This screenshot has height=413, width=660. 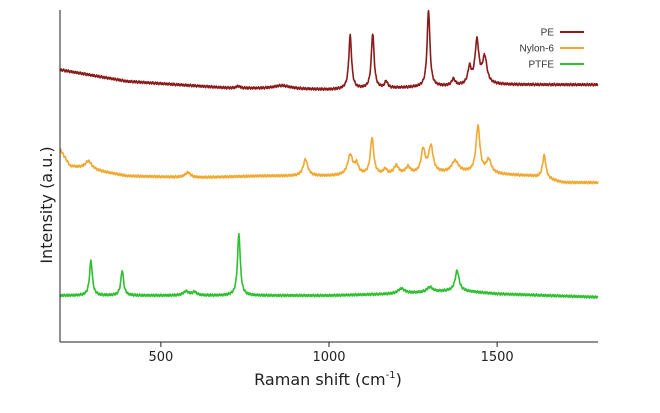 I want to click on x-ticks: 500 1000 1500, so click(x=331, y=353).